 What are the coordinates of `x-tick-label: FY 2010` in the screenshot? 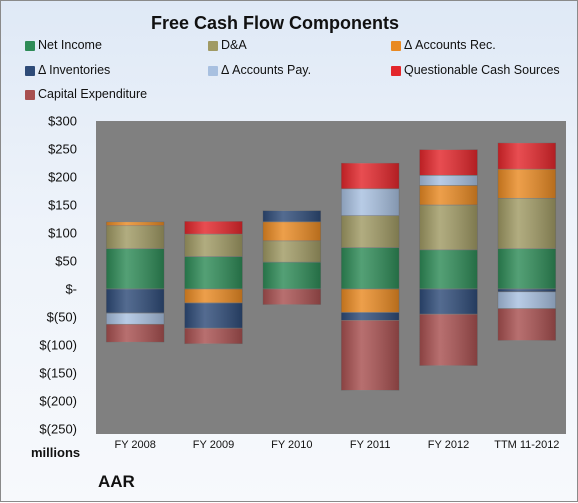 It's located at (291, 445).